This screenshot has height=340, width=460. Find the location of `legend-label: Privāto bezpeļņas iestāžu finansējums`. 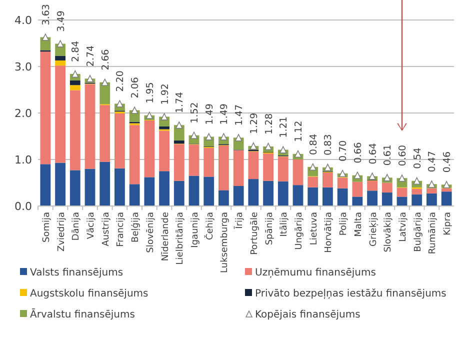

legend-label: Privāto bezpeļņas iestāžu finansējums is located at coordinates (350, 294).